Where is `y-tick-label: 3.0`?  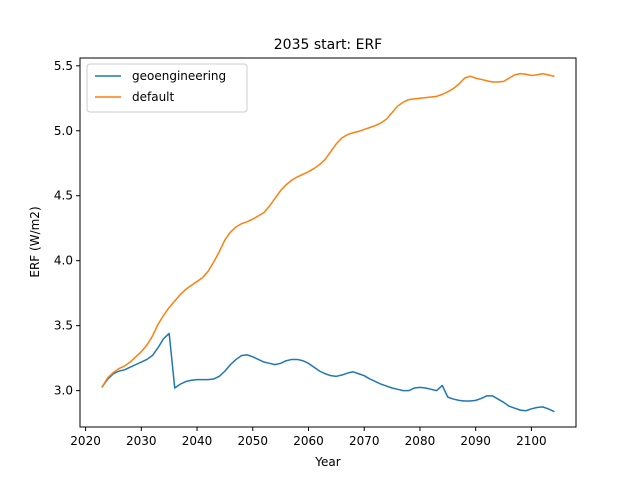
y-tick-label: 3.0 is located at coordinates (63, 391).